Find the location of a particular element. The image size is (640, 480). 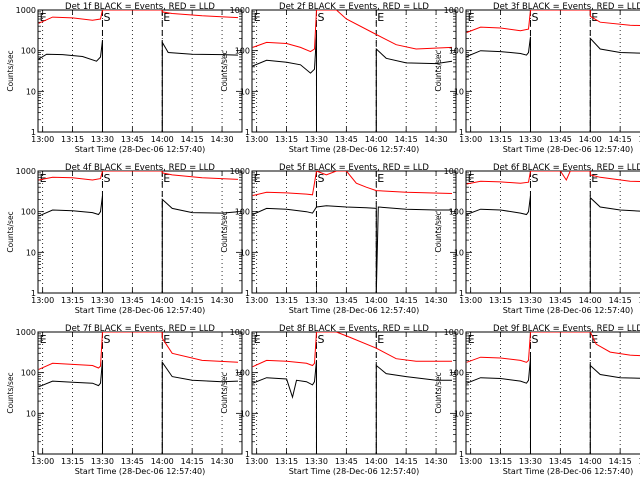

chart-title: Det 2f BLACK = Events, RED = LLD is located at coordinates (354, 7).